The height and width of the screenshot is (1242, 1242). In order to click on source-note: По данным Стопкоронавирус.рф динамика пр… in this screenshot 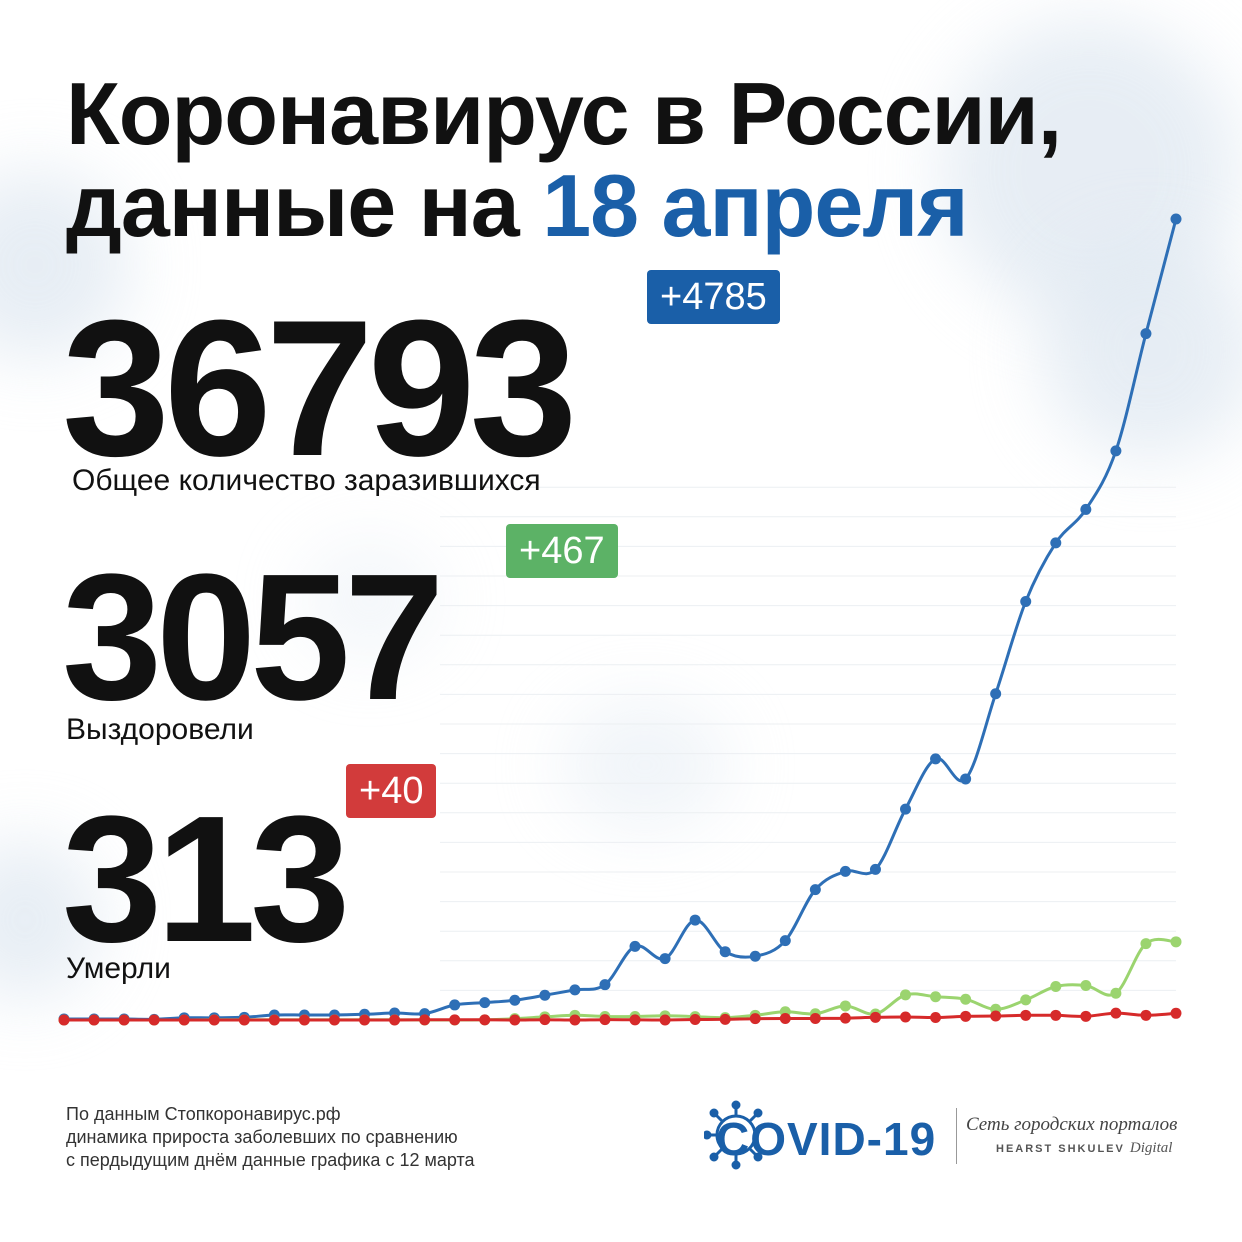, I will do `click(346, 1137)`.